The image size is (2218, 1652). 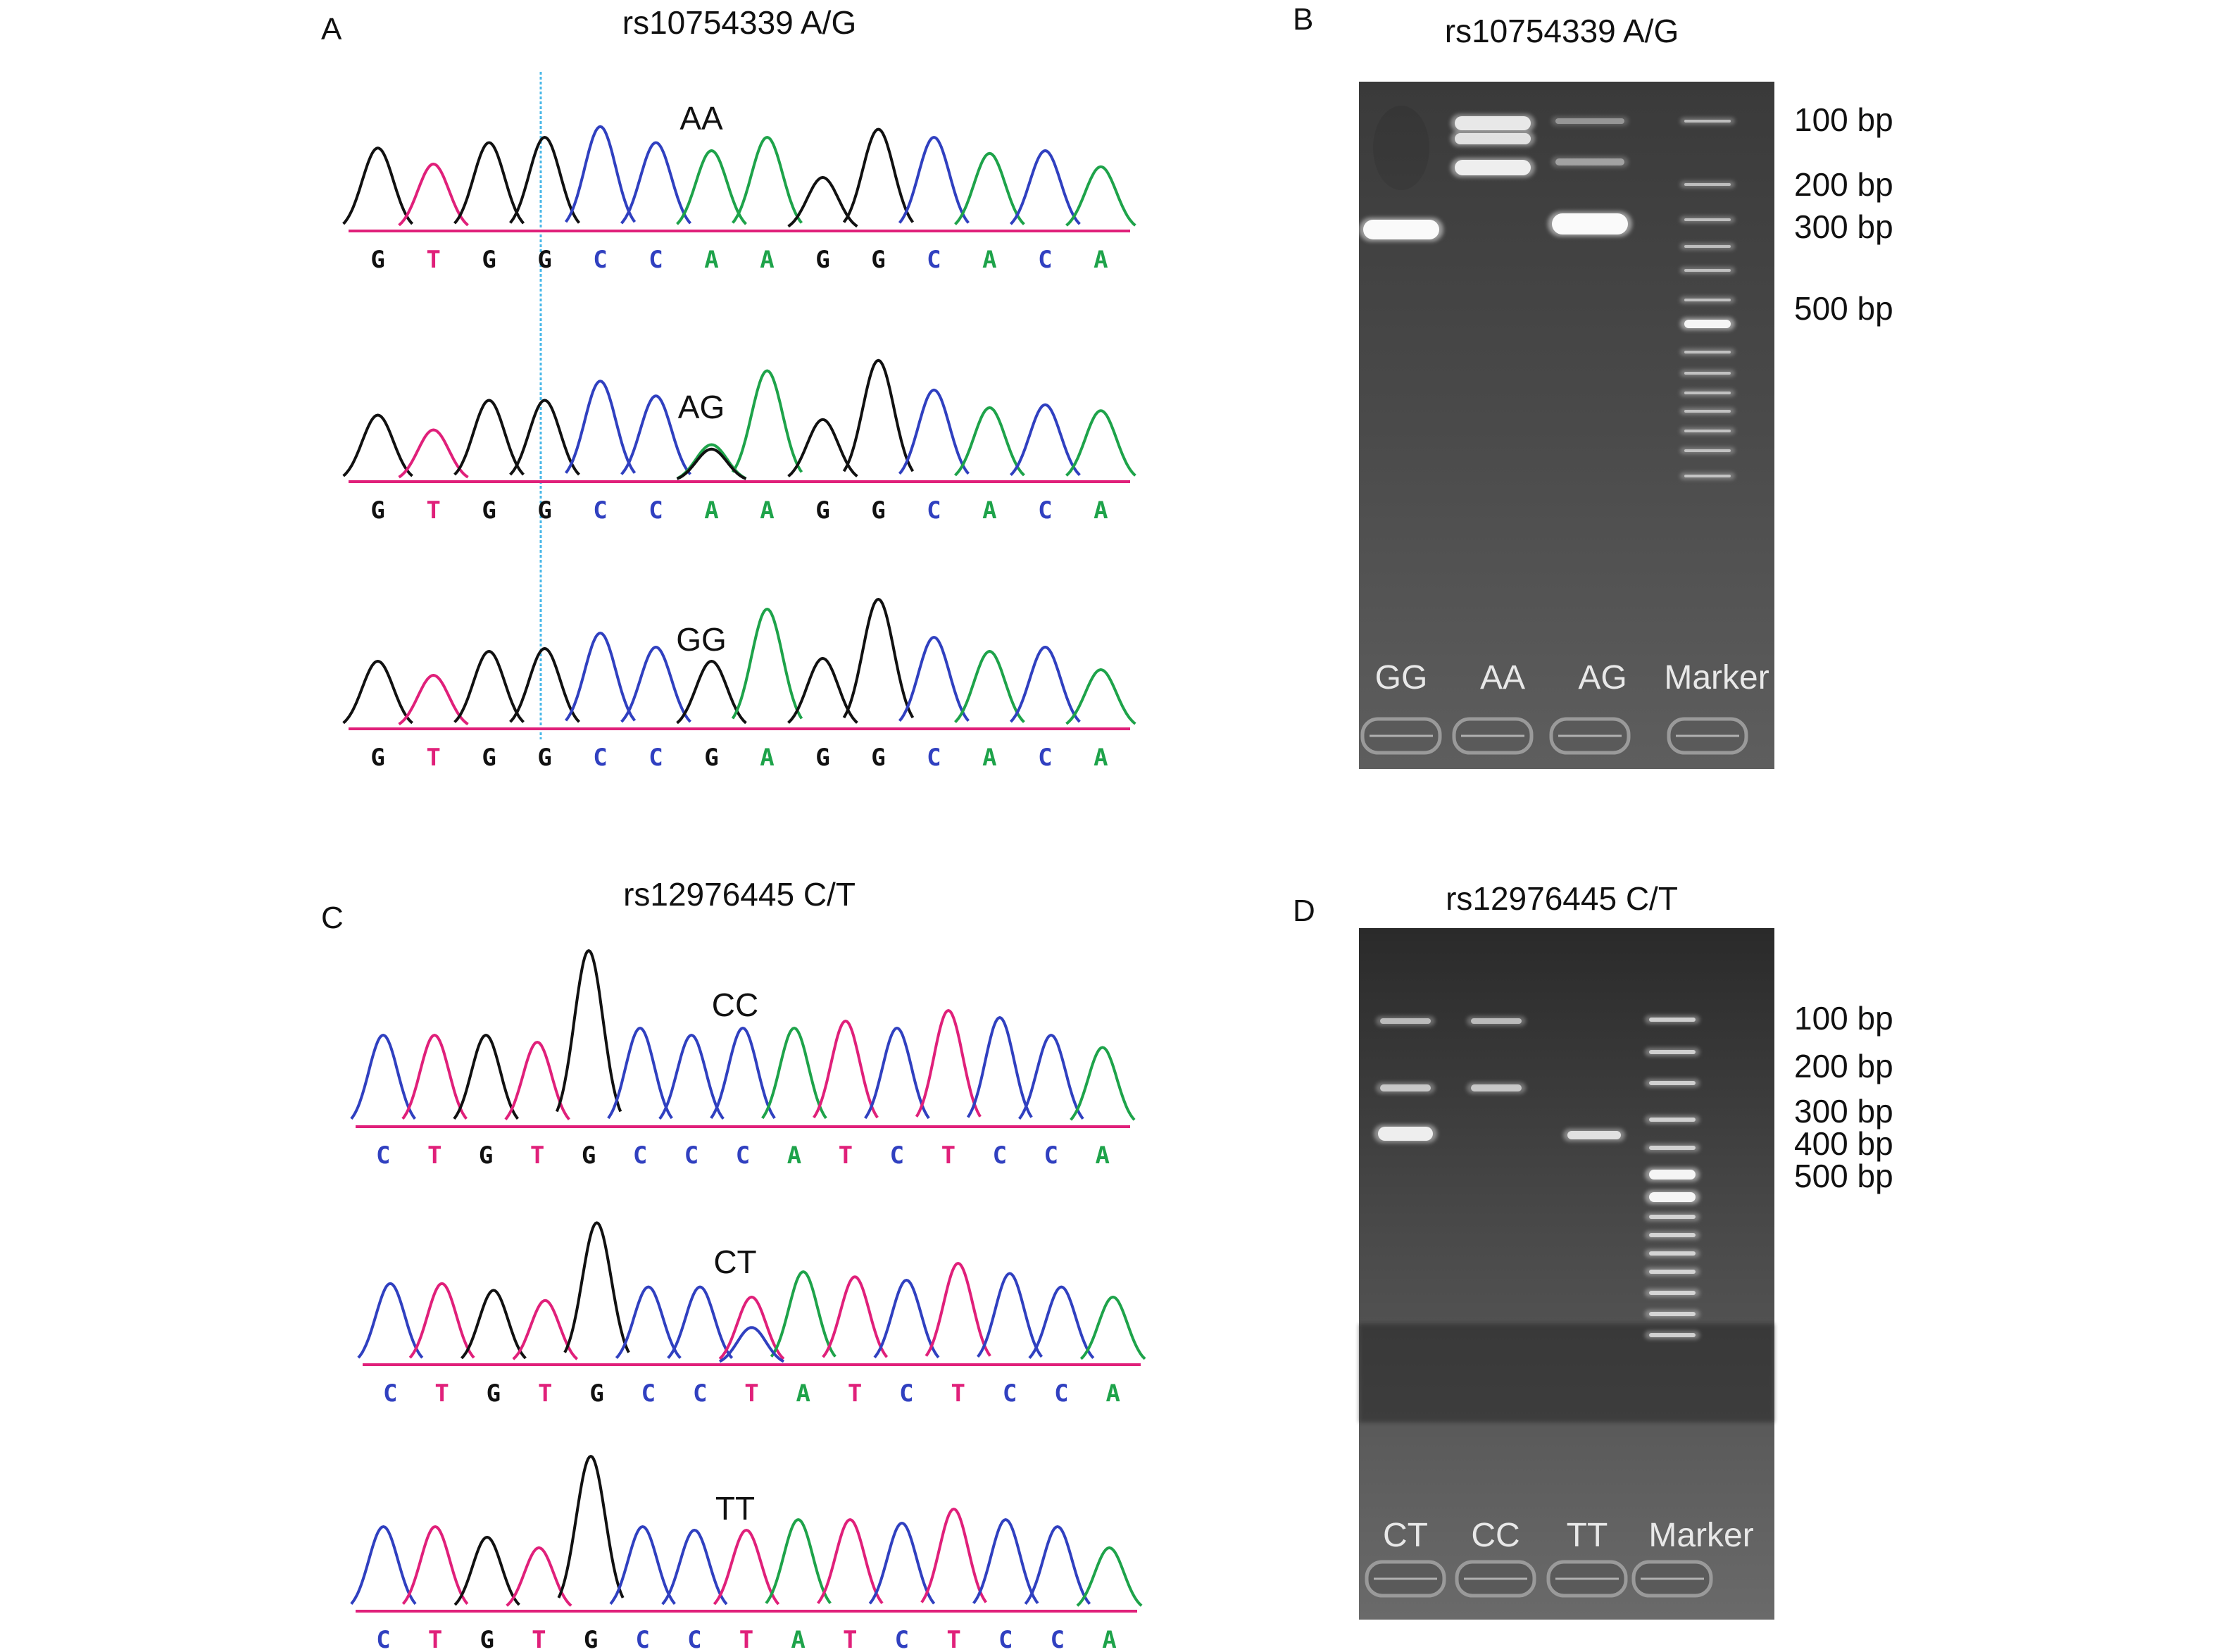 What do you see at coordinates (1493, 138) in the screenshot?
I see `band-aa-mid` at bounding box center [1493, 138].